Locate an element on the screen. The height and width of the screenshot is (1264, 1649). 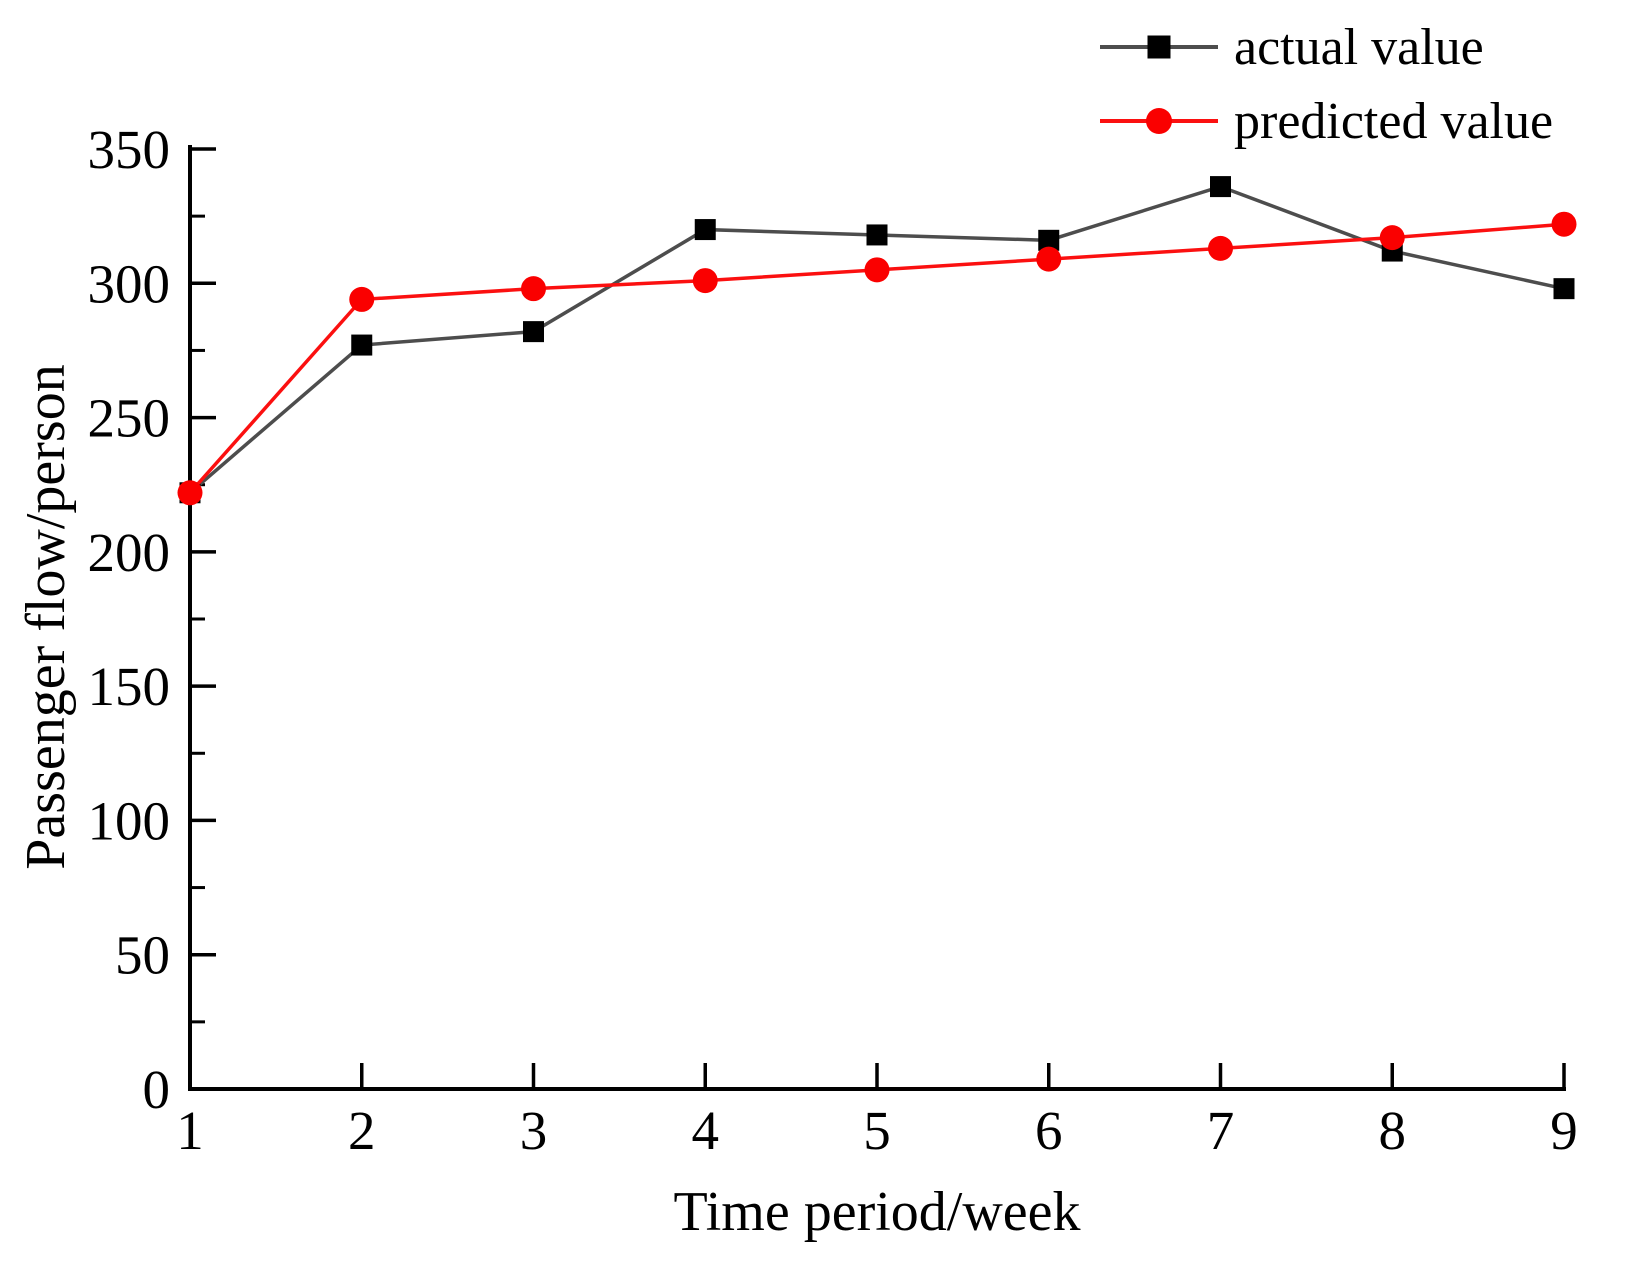
x-axis-title: Time period/week is located at coordinates (877, 1212).